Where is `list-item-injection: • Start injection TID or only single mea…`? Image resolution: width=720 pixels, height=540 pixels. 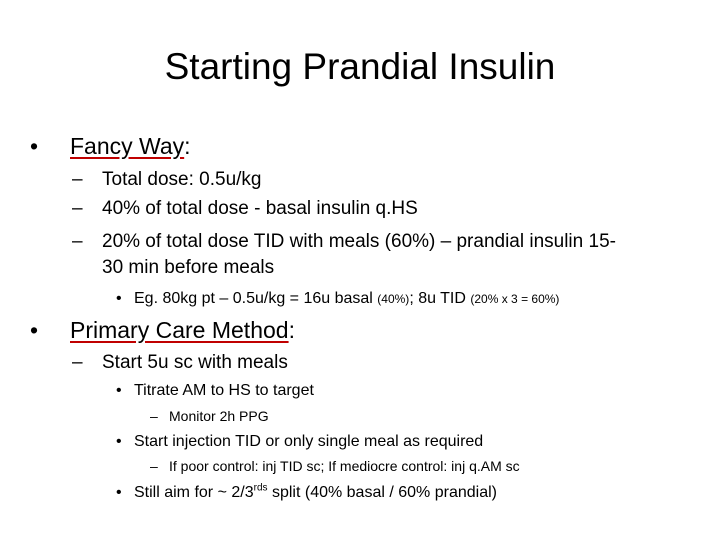 list-item-injection: • Start injection TID or only single mea… is located at coordinates (299, 442).